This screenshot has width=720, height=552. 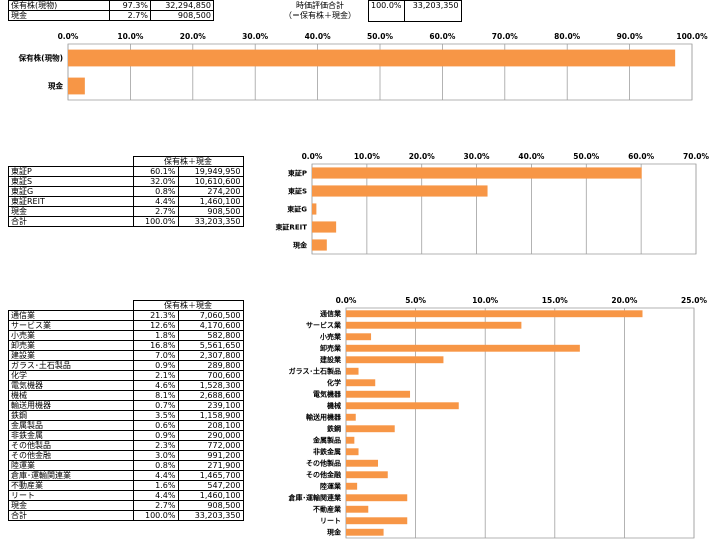 I want to click on row-value: 1,158,900, so click(x=210, y=415).